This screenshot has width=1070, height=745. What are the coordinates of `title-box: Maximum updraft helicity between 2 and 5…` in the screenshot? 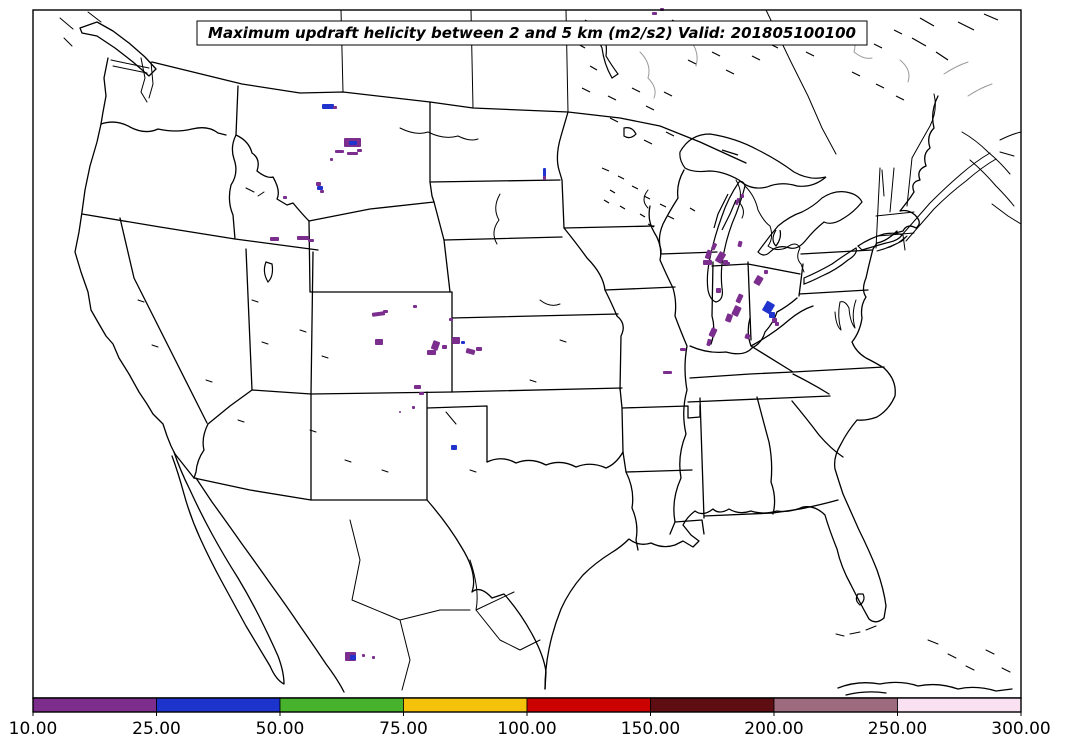 It's located at (532, 33).